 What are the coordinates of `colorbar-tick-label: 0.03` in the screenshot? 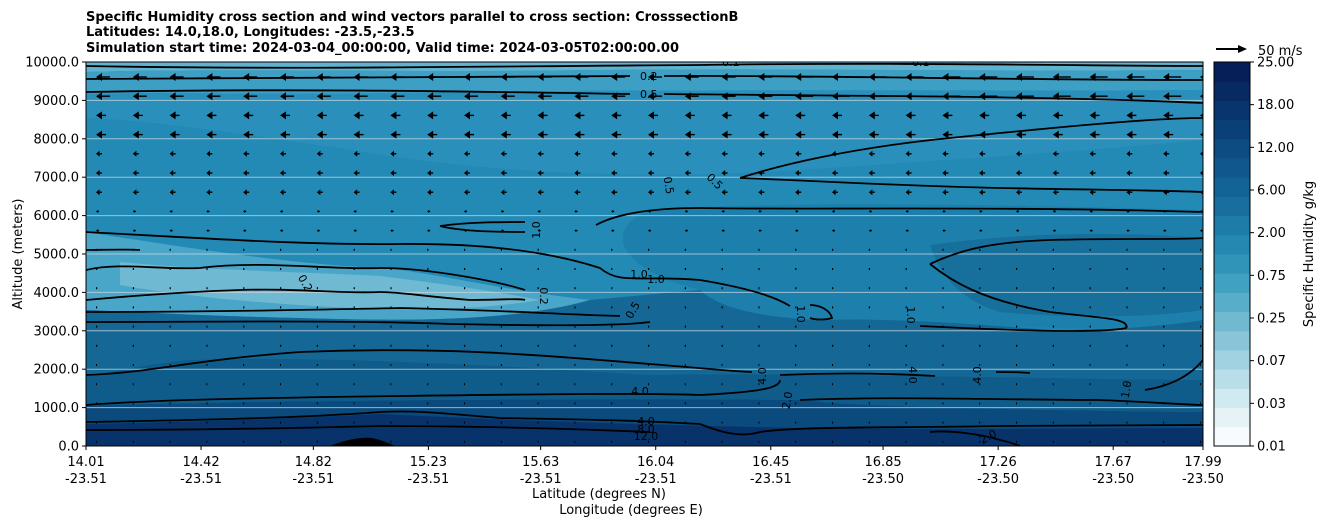 It's located at (1271, 404).